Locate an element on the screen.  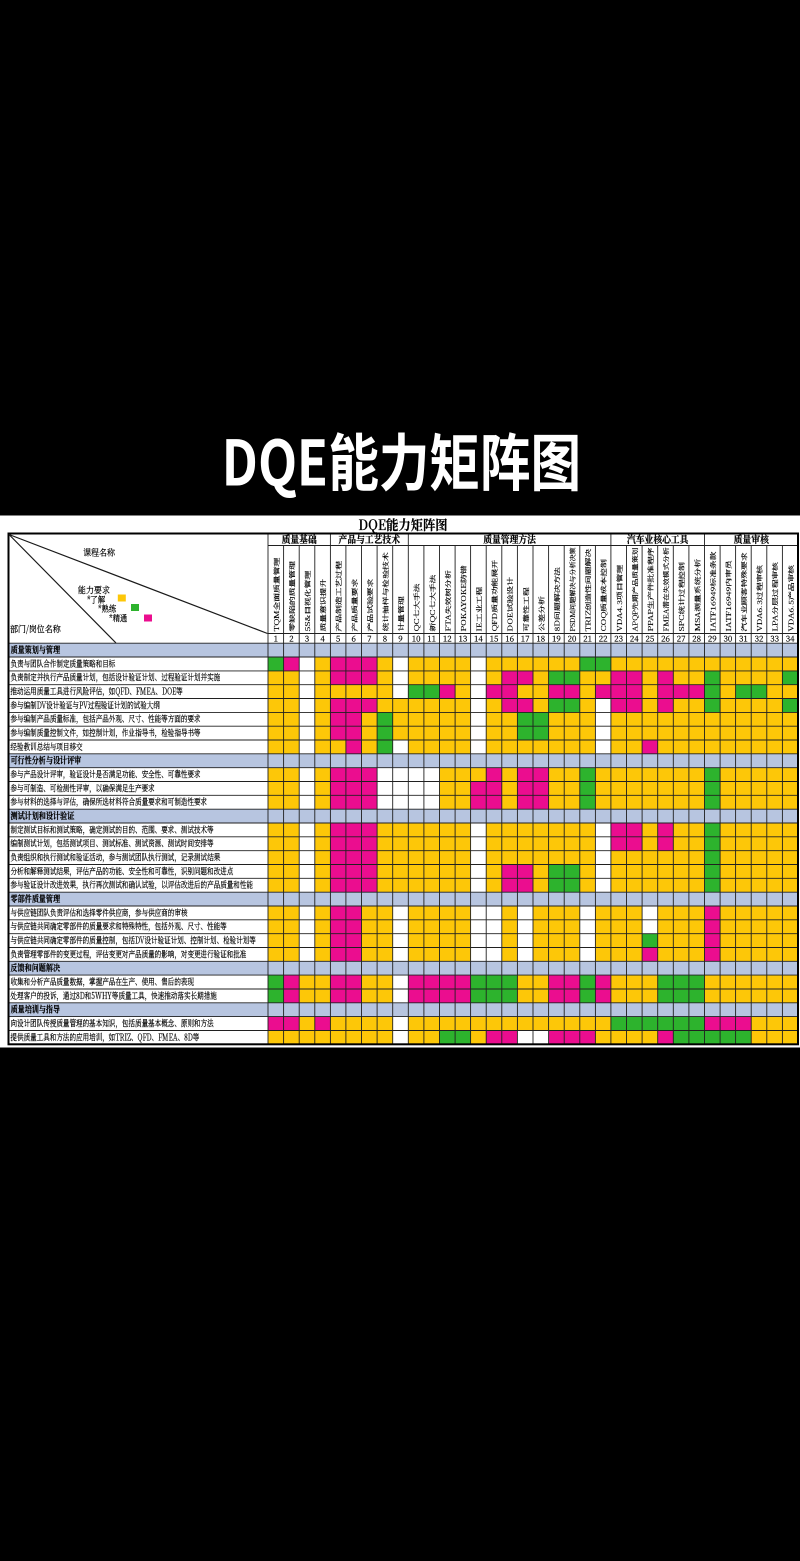
svg-text: 经验教训总结与项目移交 is located at coordinates (47, 747).